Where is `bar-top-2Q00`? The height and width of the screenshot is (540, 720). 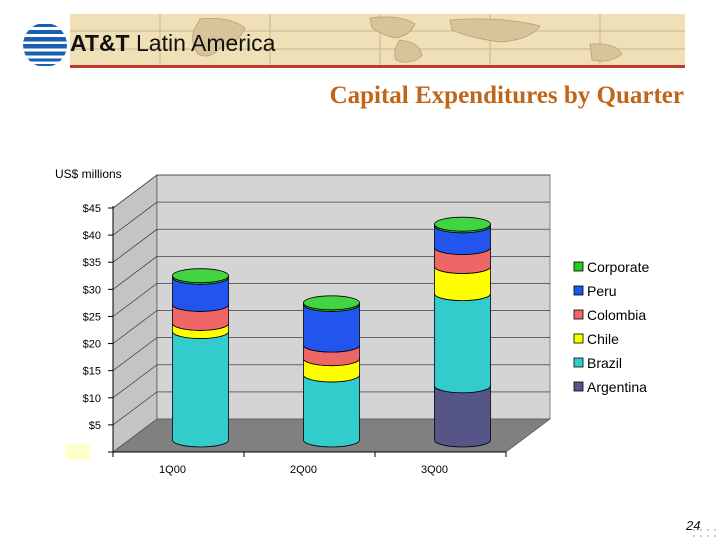 bar-top-2Q00 is located at coordinates (331, 303).